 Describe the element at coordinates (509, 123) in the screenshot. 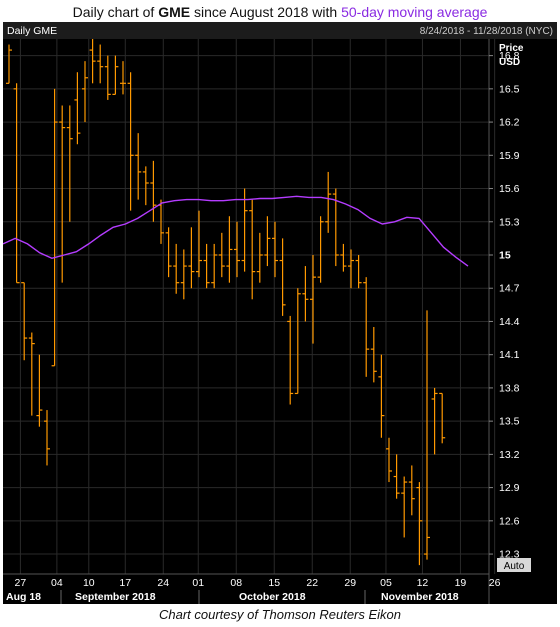

I see `y-tick-label: 16.2` at that location.